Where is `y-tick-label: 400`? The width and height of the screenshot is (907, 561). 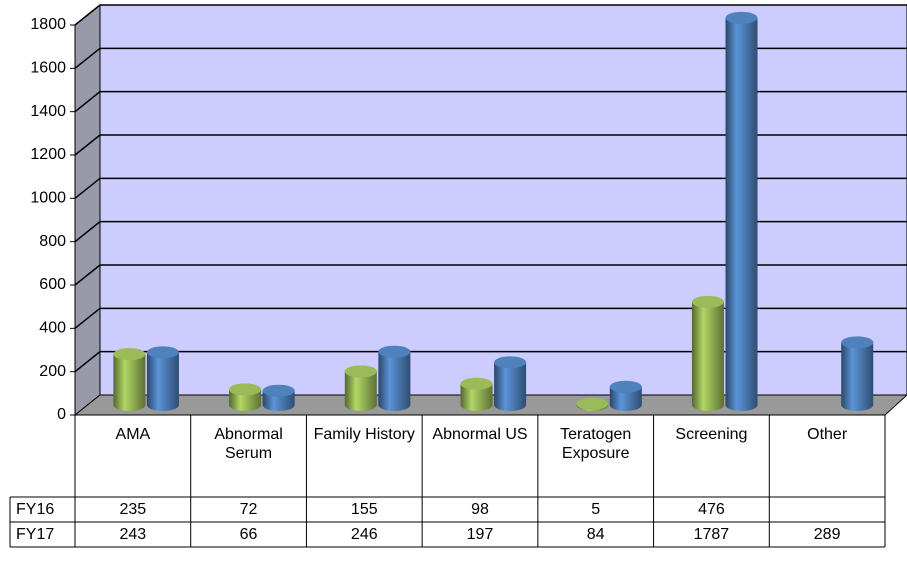 y-tick-label: 400 is located at coordinates (52, 328).